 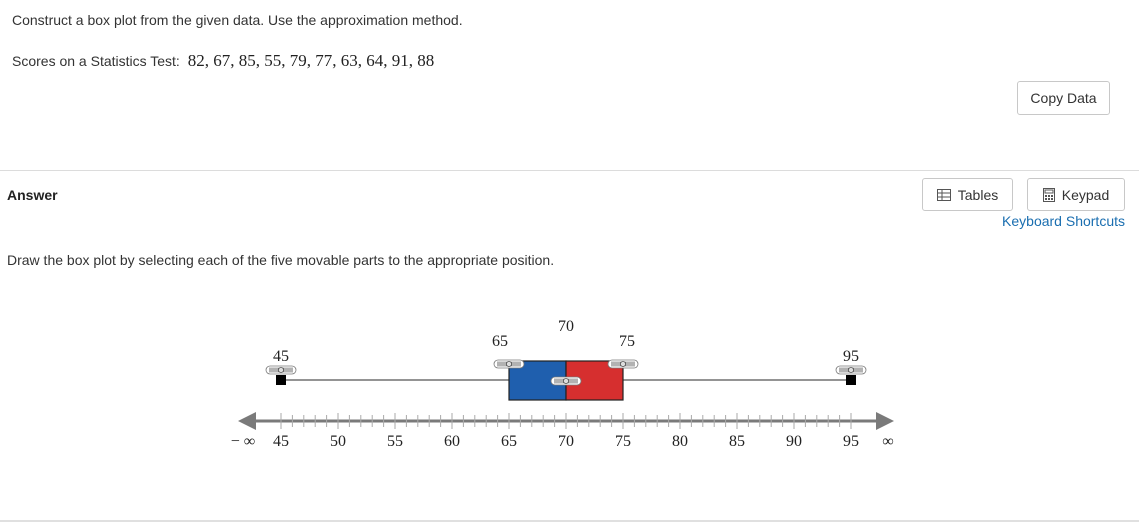 What do you see at coordinates (851, 356) in the screenshot?
I see `max-value-label: 95` at bounding box center [851, 356].